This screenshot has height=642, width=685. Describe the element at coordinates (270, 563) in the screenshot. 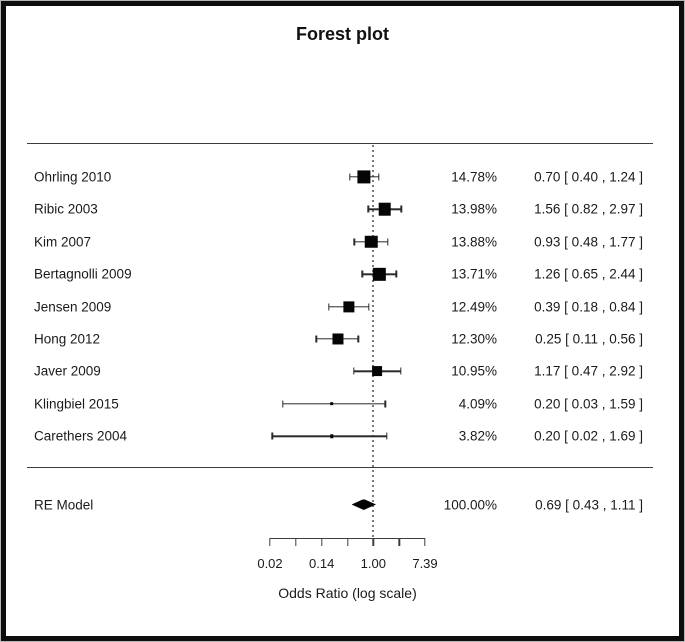

I see `axis-tick-label: 0.02` at that location.